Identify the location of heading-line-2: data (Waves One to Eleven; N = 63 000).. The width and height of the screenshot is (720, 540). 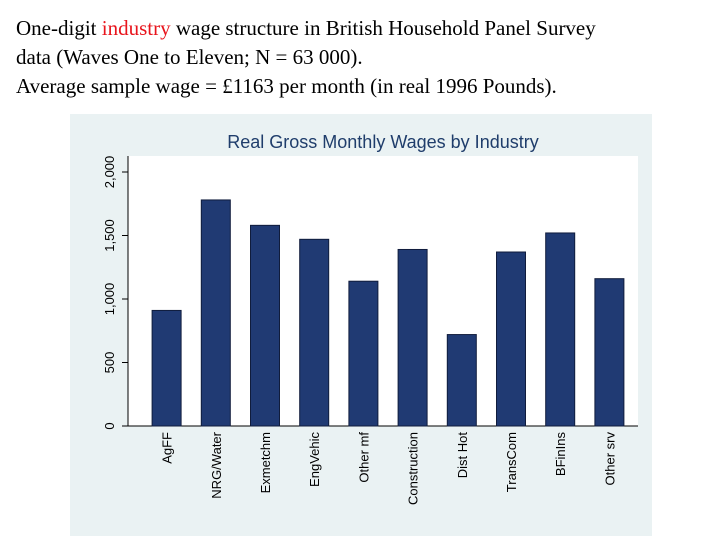
(189, 57).